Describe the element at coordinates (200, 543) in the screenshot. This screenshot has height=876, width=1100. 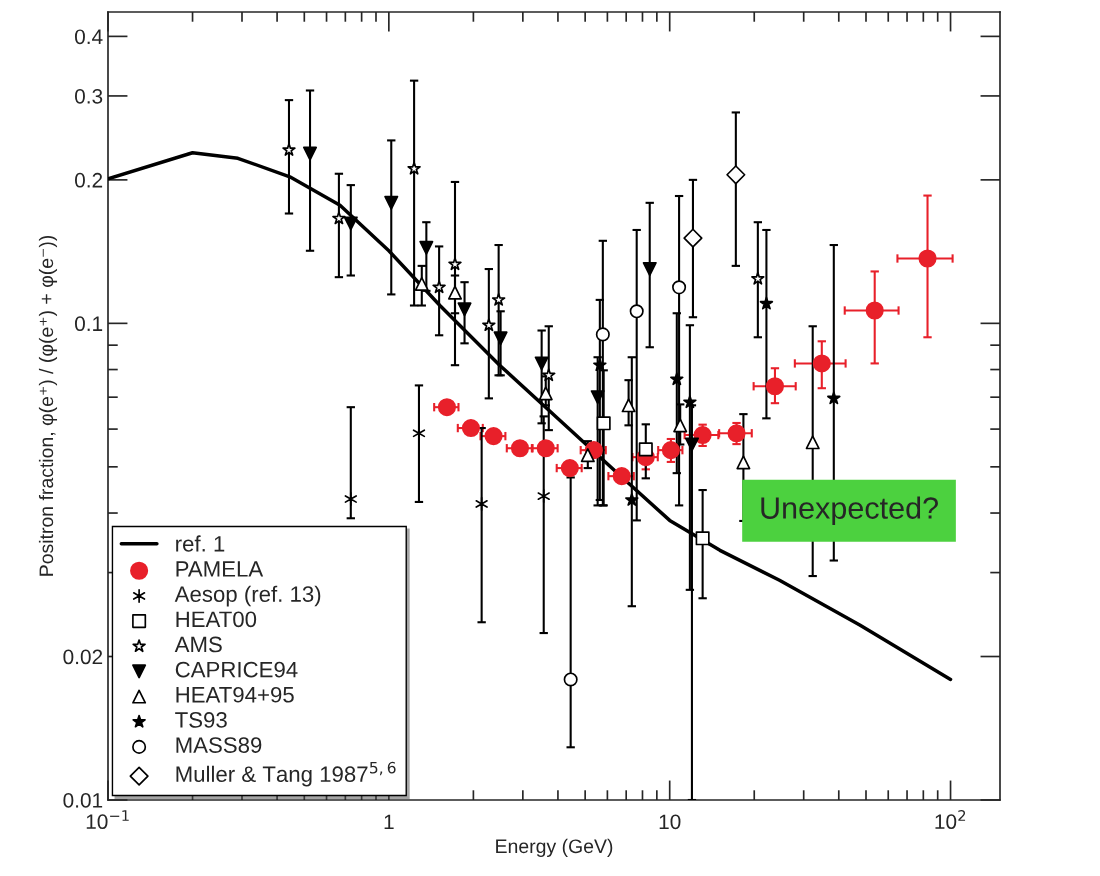
I see `legend-label: ref. 1` at that location.